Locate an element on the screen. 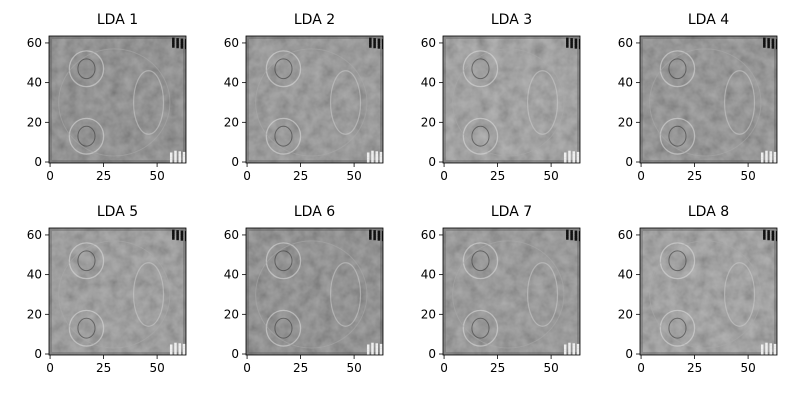  panel-title: LDA 2 is located at coordinates (314, 20).